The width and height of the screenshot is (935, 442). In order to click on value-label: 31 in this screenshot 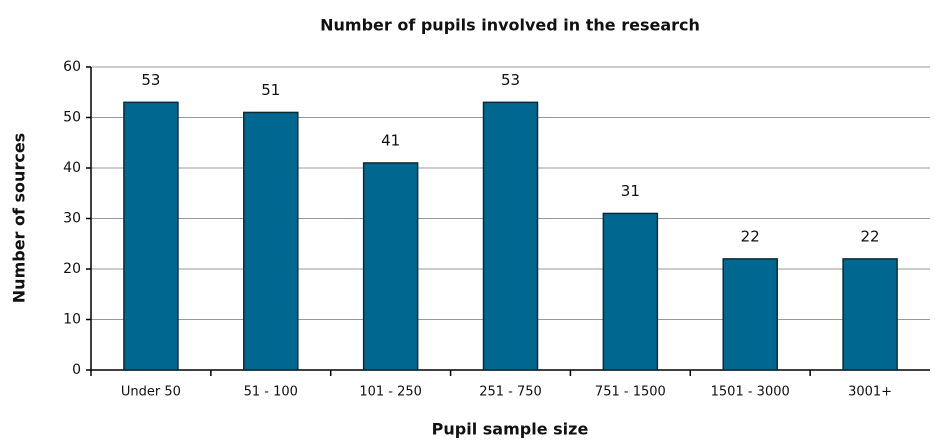, I will do `click(630, 191)`.